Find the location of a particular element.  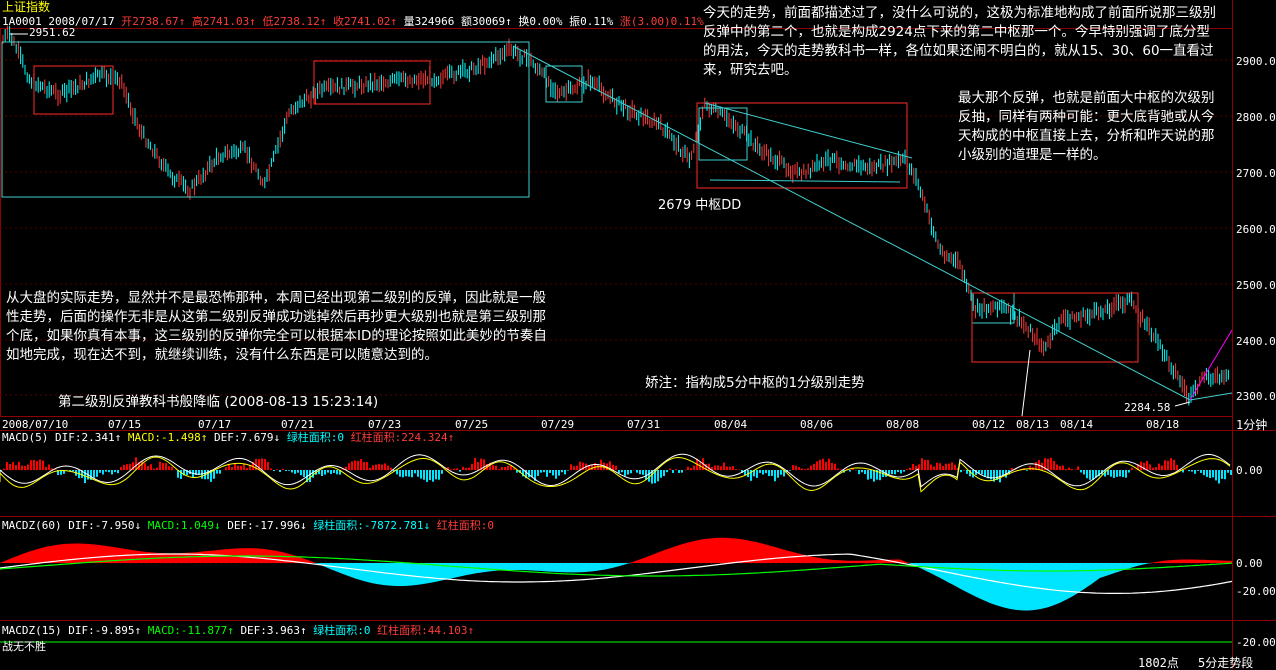

price-axis-label: 2300.00 is located at coordinates (1256, 396).